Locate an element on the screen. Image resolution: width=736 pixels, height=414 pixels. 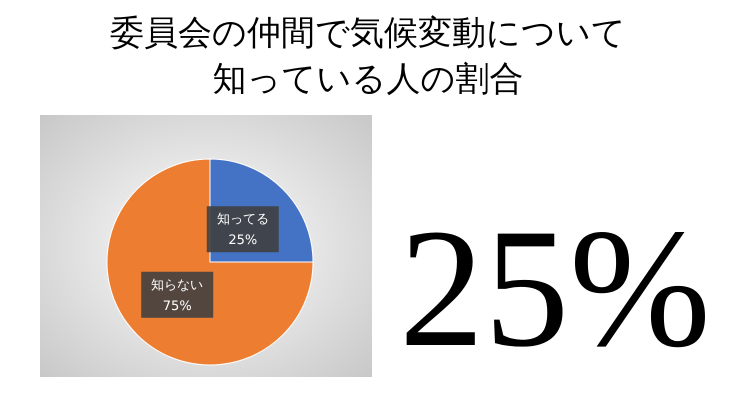
slice-label: 知ってる is located at coordinates (242, 220).